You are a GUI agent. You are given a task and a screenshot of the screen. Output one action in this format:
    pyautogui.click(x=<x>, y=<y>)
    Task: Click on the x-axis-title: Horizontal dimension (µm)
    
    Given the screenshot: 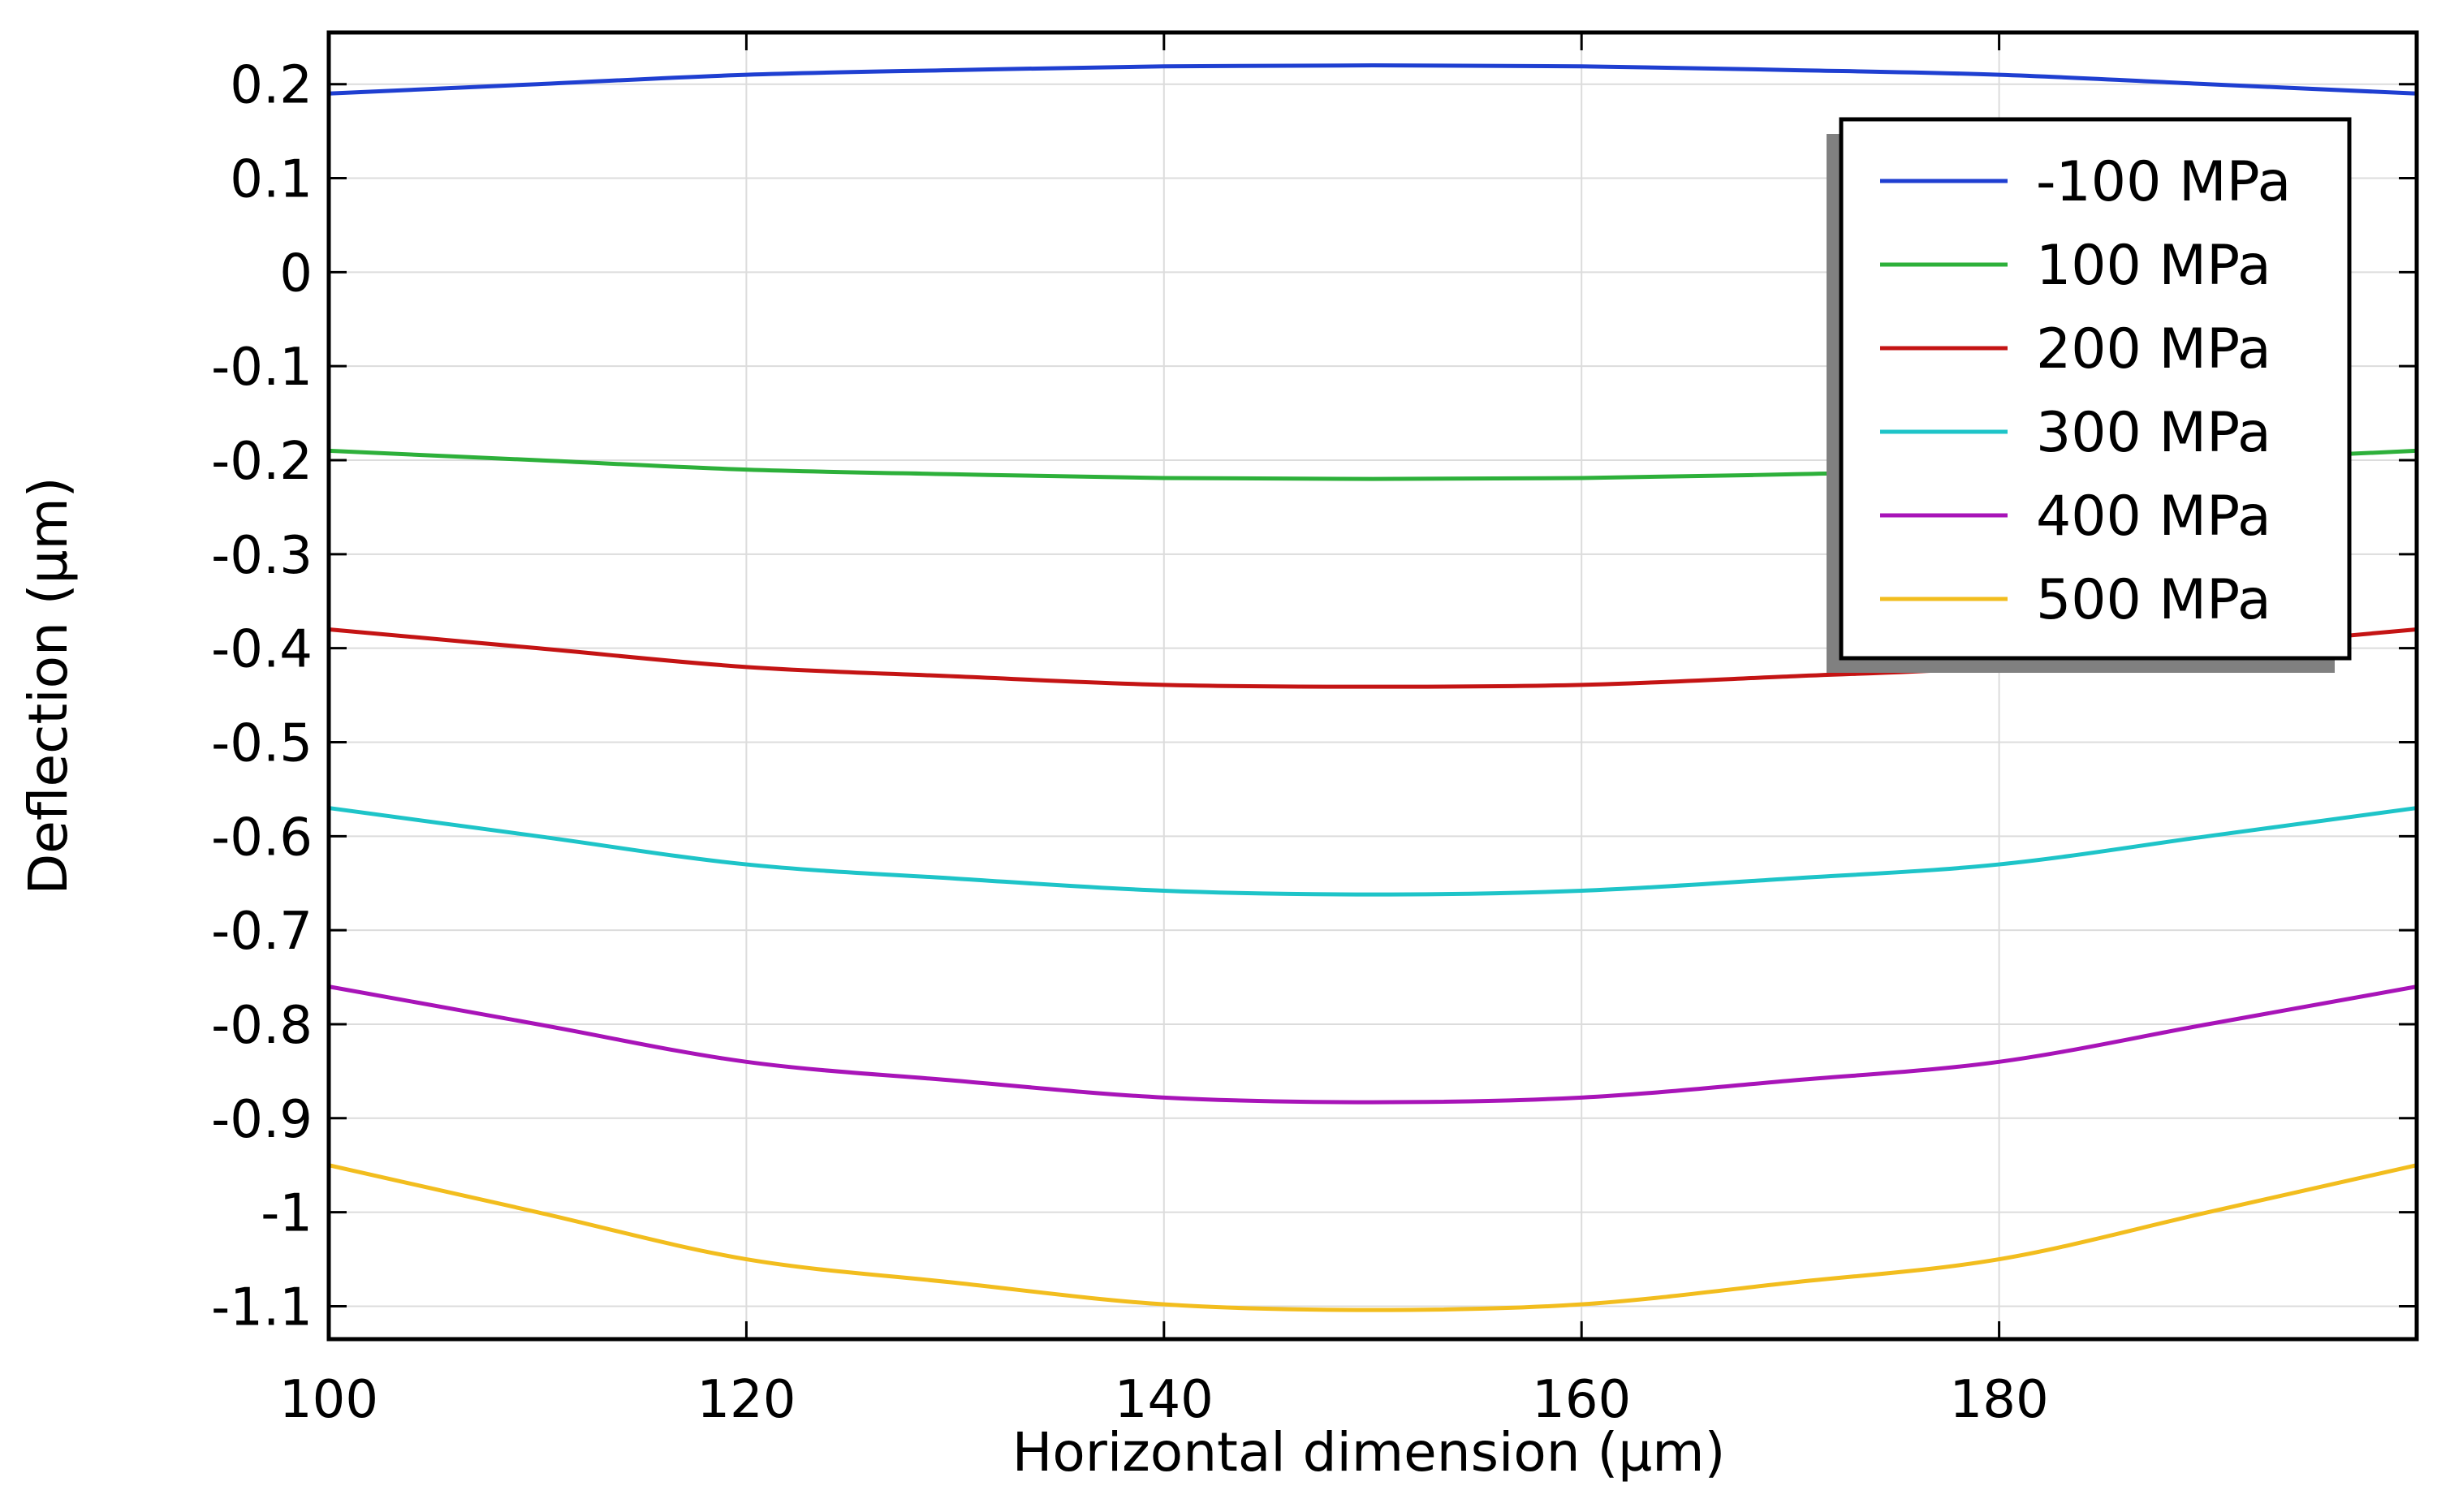 What is the action you would take?
    pyautogui.click(x=1369, y=1452)
    